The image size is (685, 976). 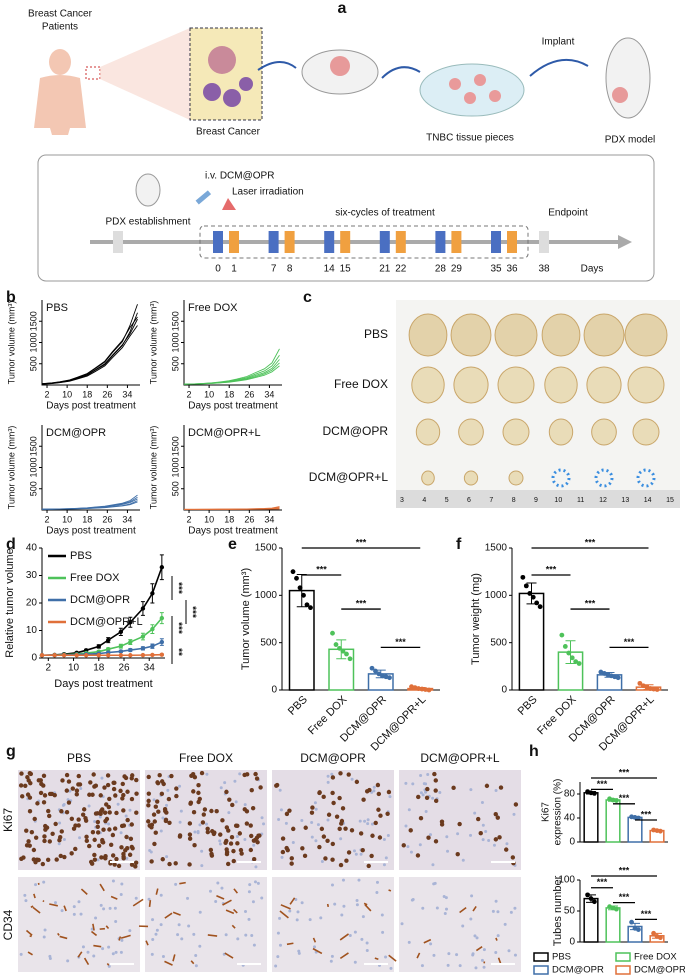 I want to click on chart-title: Free DOX, so click(x=213, y=308).